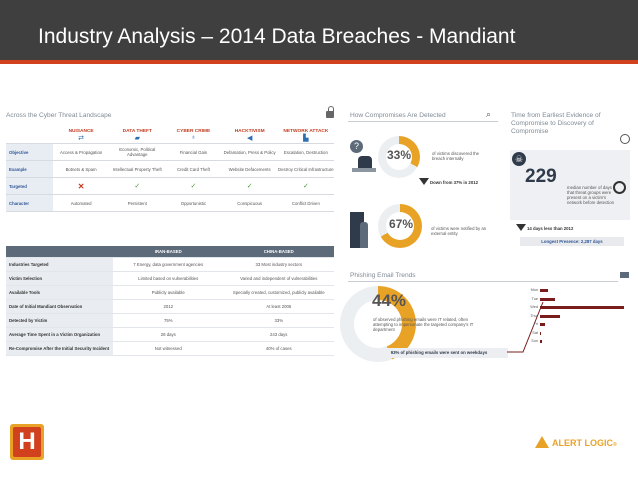 The width and height of the screenshot is (638, 479). Describe the element at coordinates (81, 186) in the screenshot. I see `cross-icon: ✕` at that location.